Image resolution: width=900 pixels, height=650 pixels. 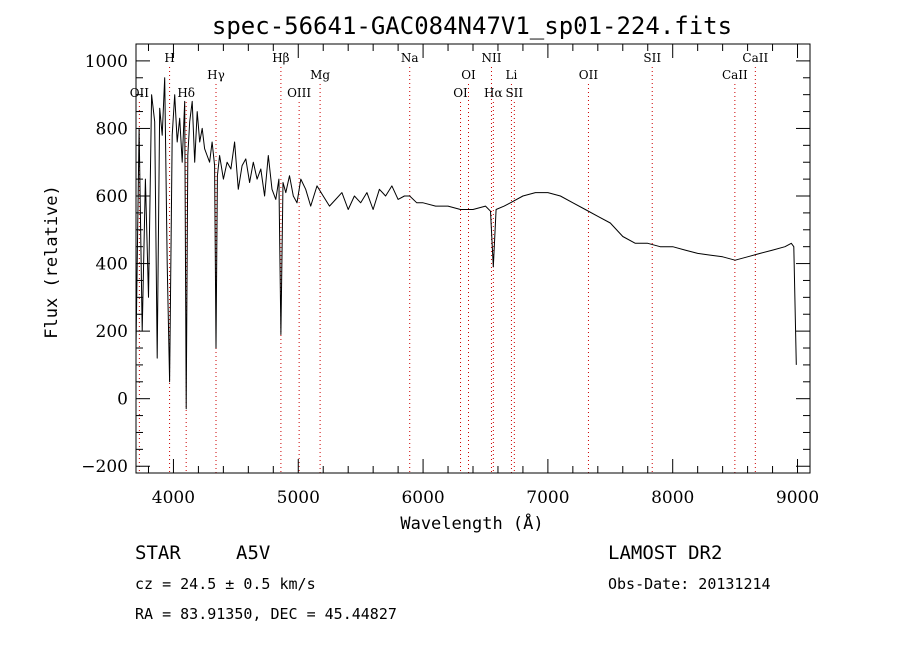 I want to click on redshift-velocity: cz = 24.5 ± 0.5 km/s, so click(x=225, y=584).